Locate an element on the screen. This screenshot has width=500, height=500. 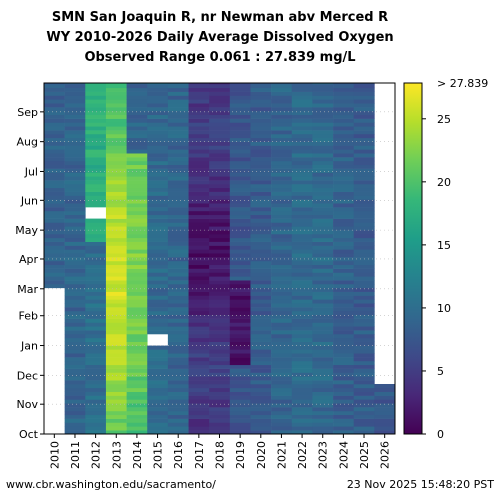
x-tick-label: 2022 is located at coordinates (302, 455).